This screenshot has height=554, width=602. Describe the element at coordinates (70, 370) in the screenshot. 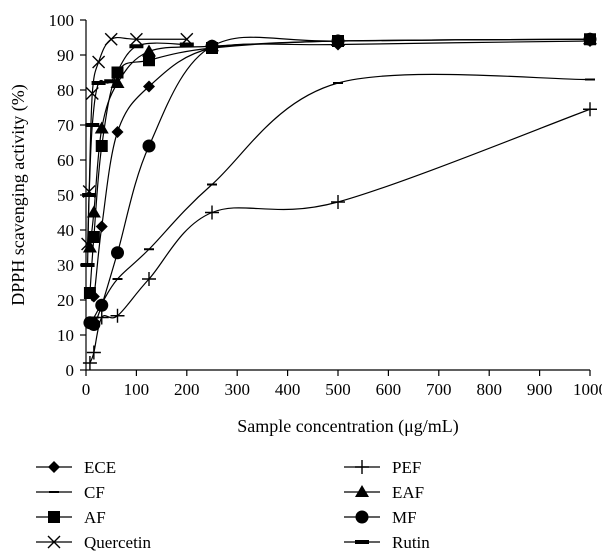

I see `y-tick-label: 0` at that location.